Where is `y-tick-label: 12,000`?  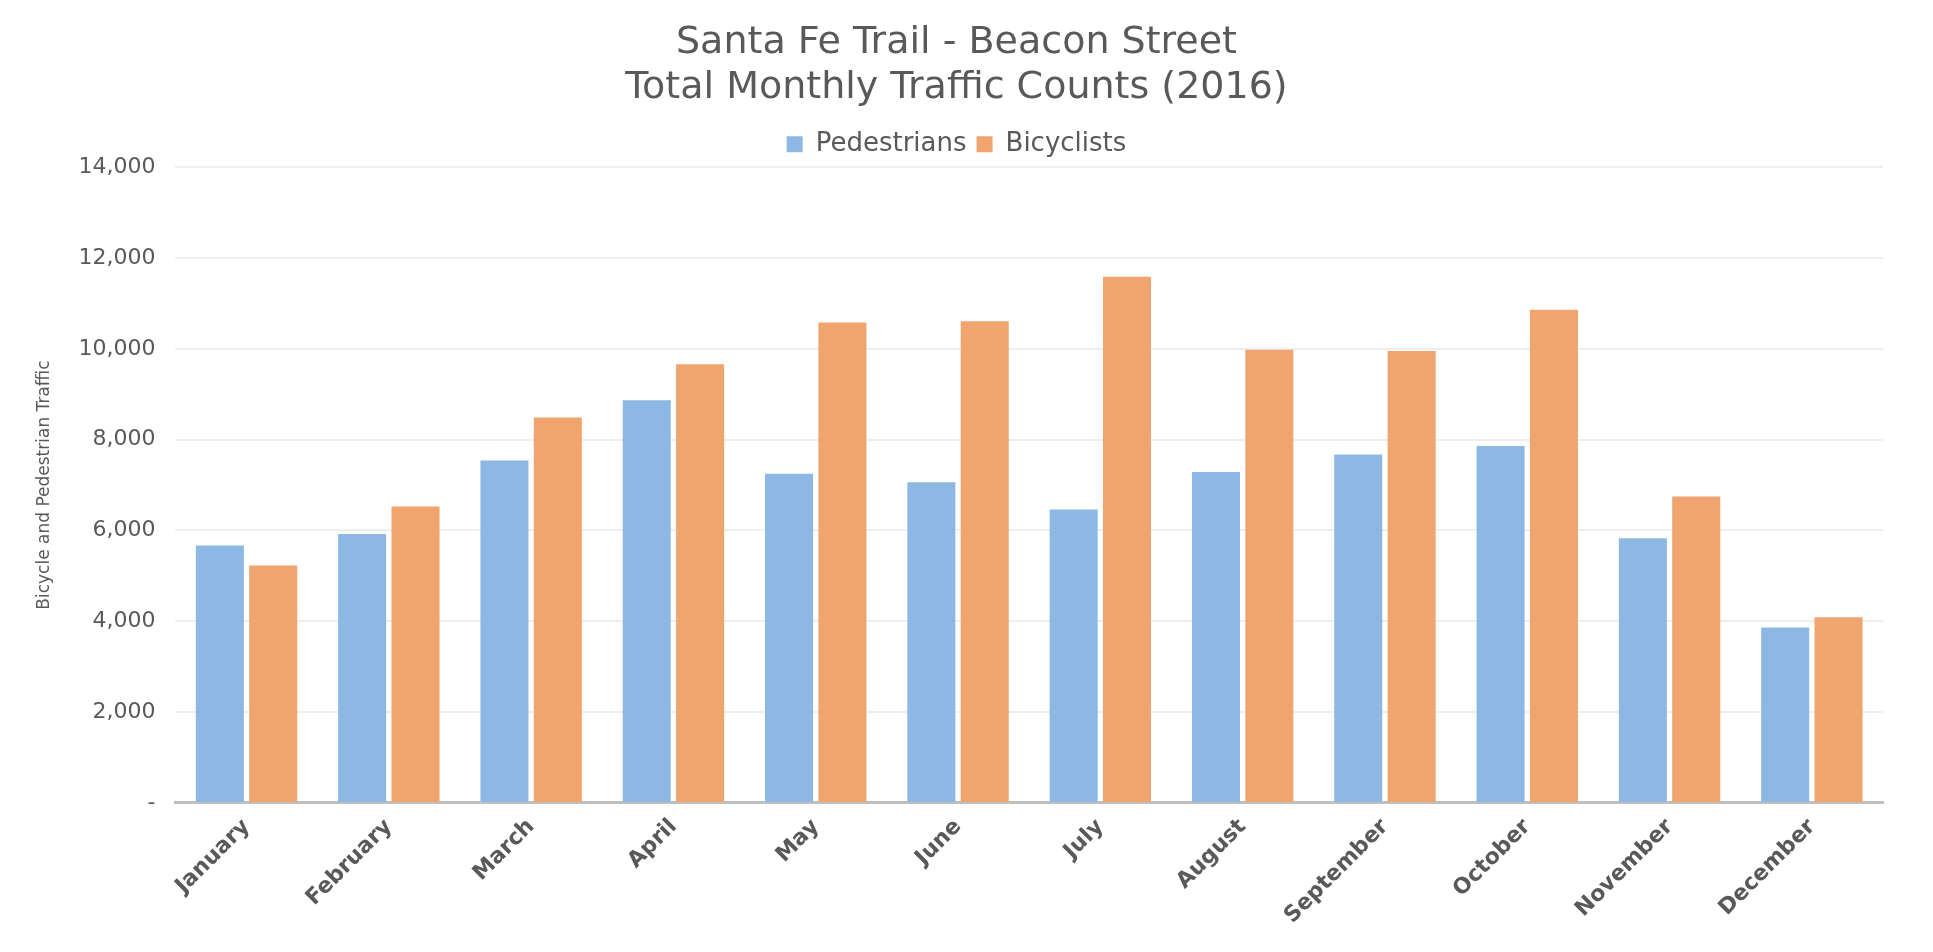
y-tick-label: 12,000 is located at coordinates (117, 256).